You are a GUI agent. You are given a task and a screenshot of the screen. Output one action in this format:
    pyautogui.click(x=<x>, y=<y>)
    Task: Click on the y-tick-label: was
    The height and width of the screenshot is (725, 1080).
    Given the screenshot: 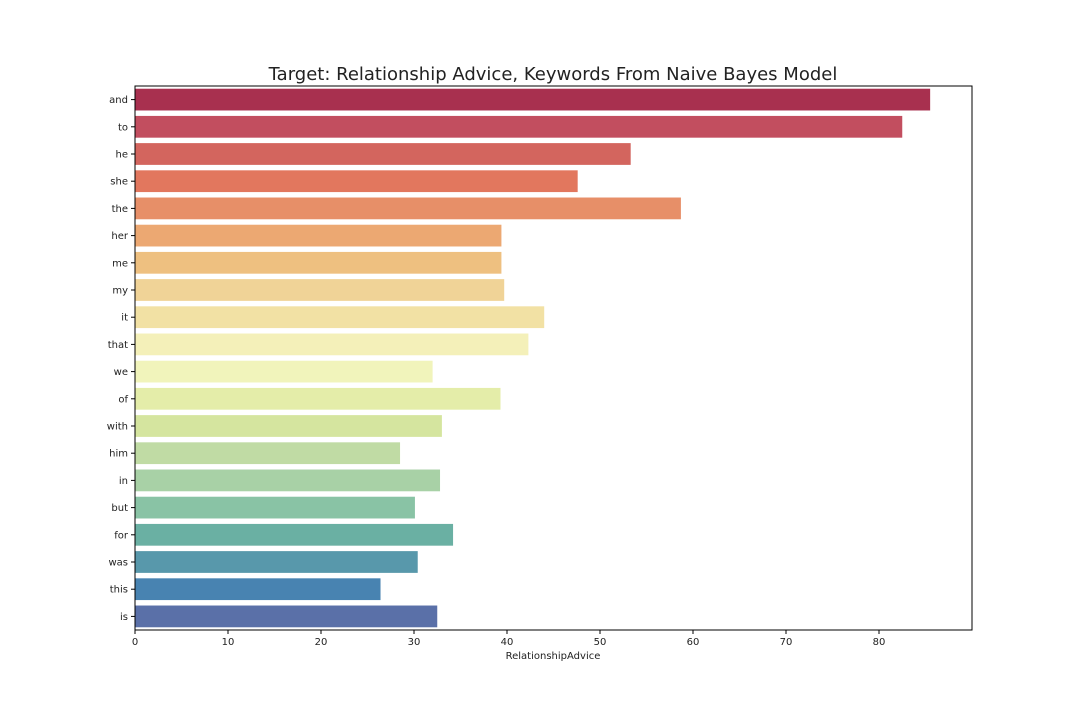 What is the action you would take?
    pyautogui.click(x=118, y=563)
    